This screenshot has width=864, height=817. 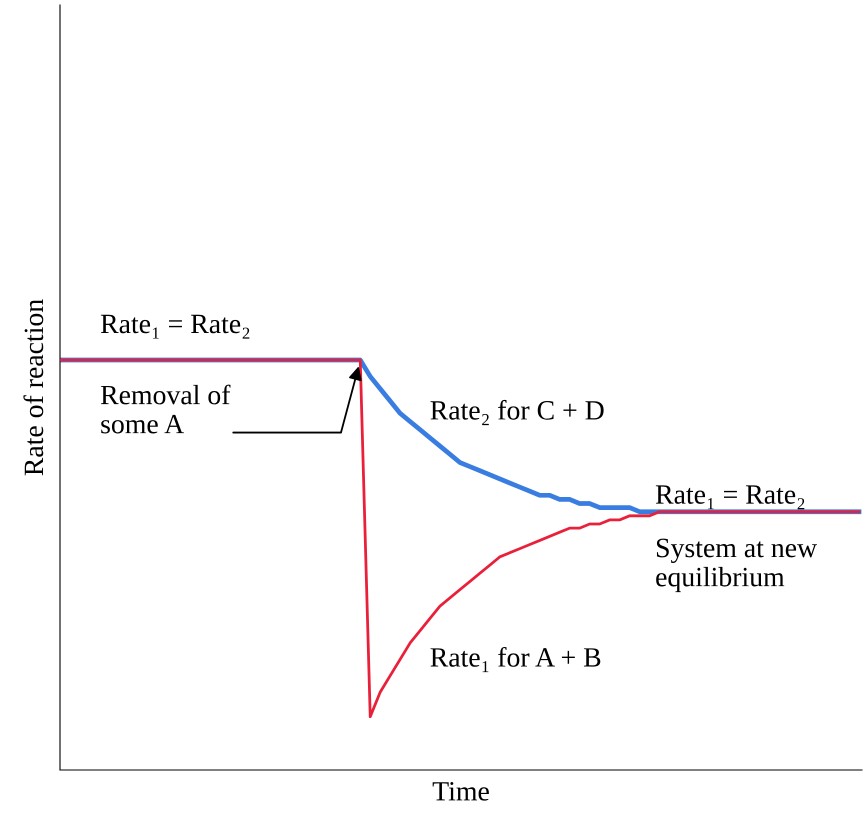 I want to click on x-axis-title: Time, so click(x=460, y=791).